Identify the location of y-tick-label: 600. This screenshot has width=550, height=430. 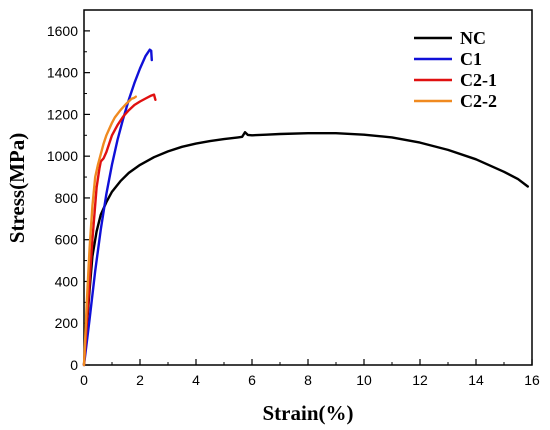
(67, 240).